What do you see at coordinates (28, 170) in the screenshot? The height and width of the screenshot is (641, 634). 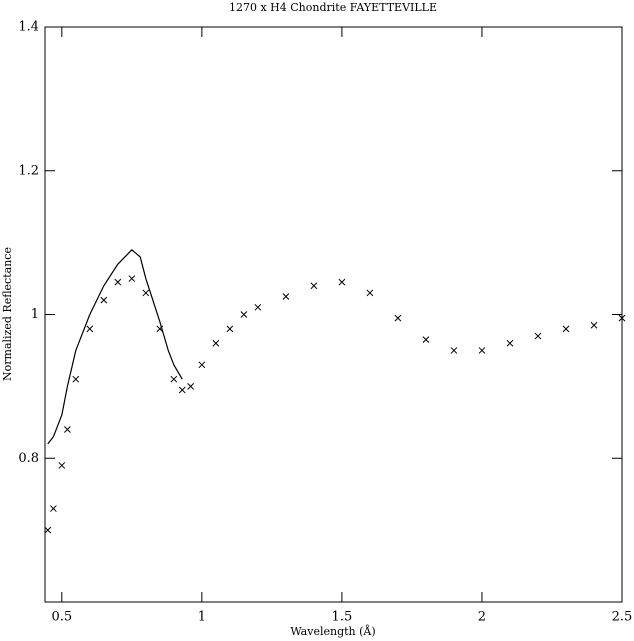 I see `y-tick-label: 1.2` at bounding box center [28, 170].